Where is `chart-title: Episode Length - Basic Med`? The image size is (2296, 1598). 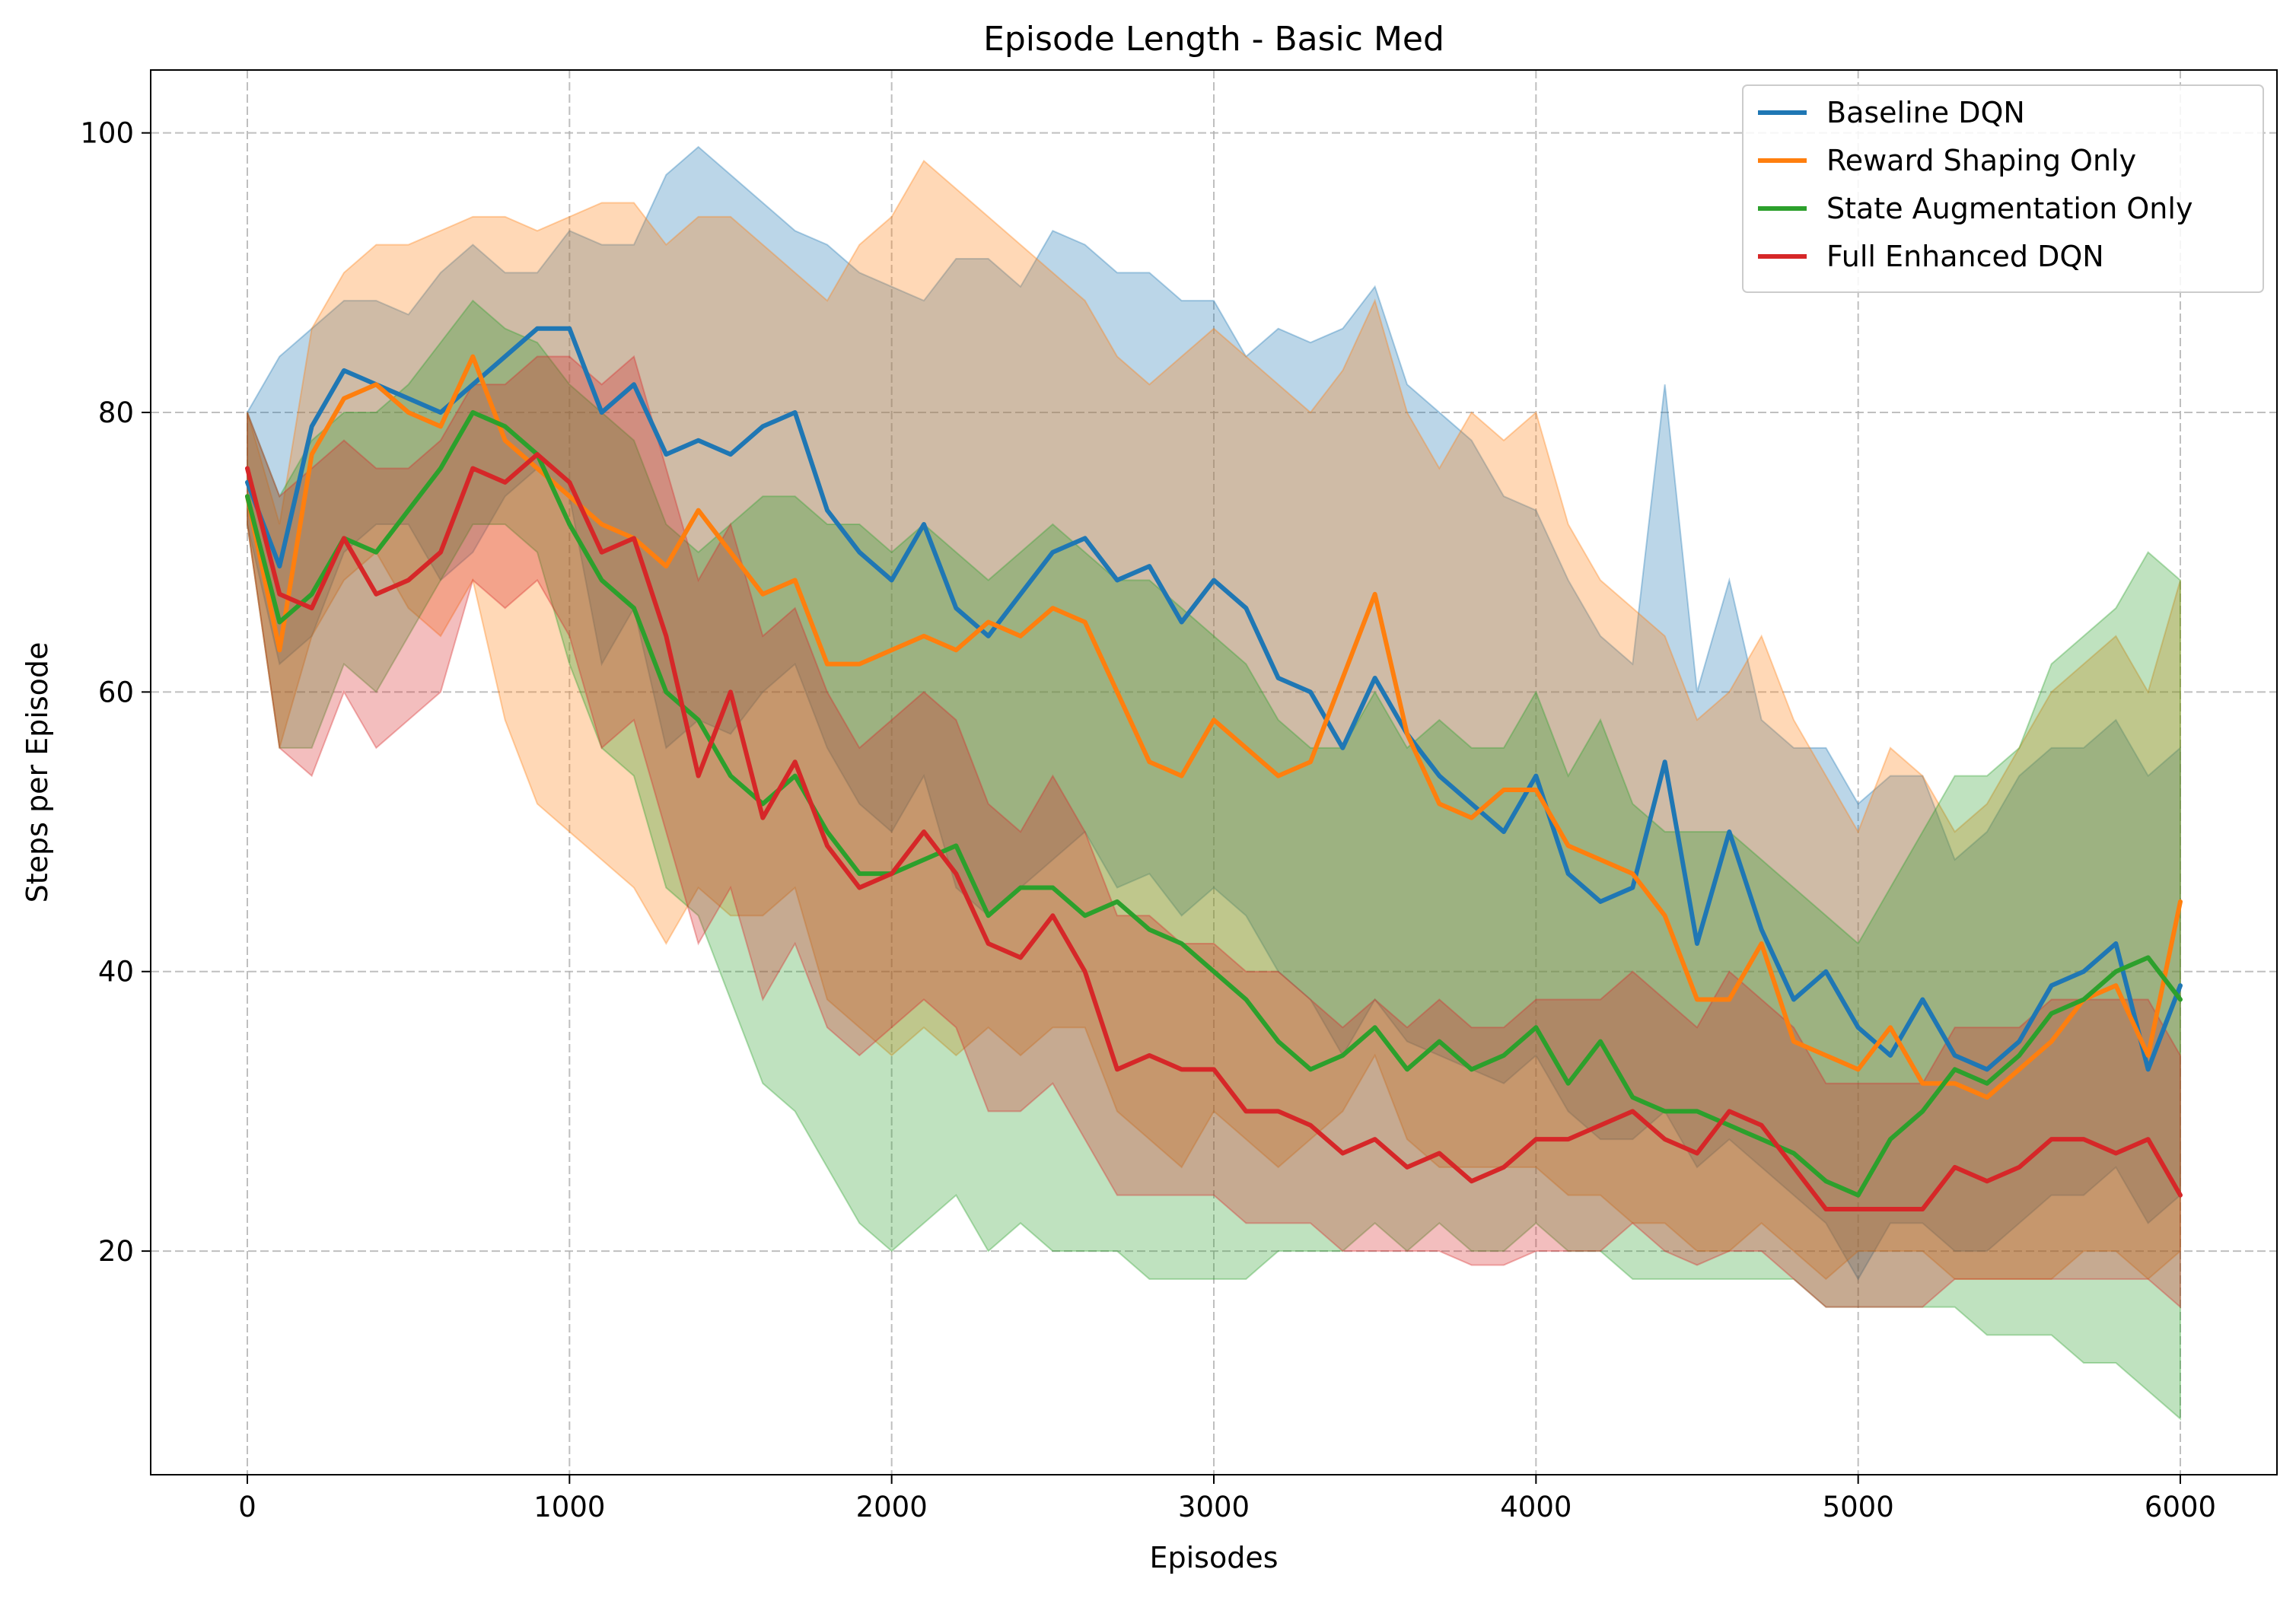
chart-title: Episode Length - Basic Med is located at coordinates (1213, 39).